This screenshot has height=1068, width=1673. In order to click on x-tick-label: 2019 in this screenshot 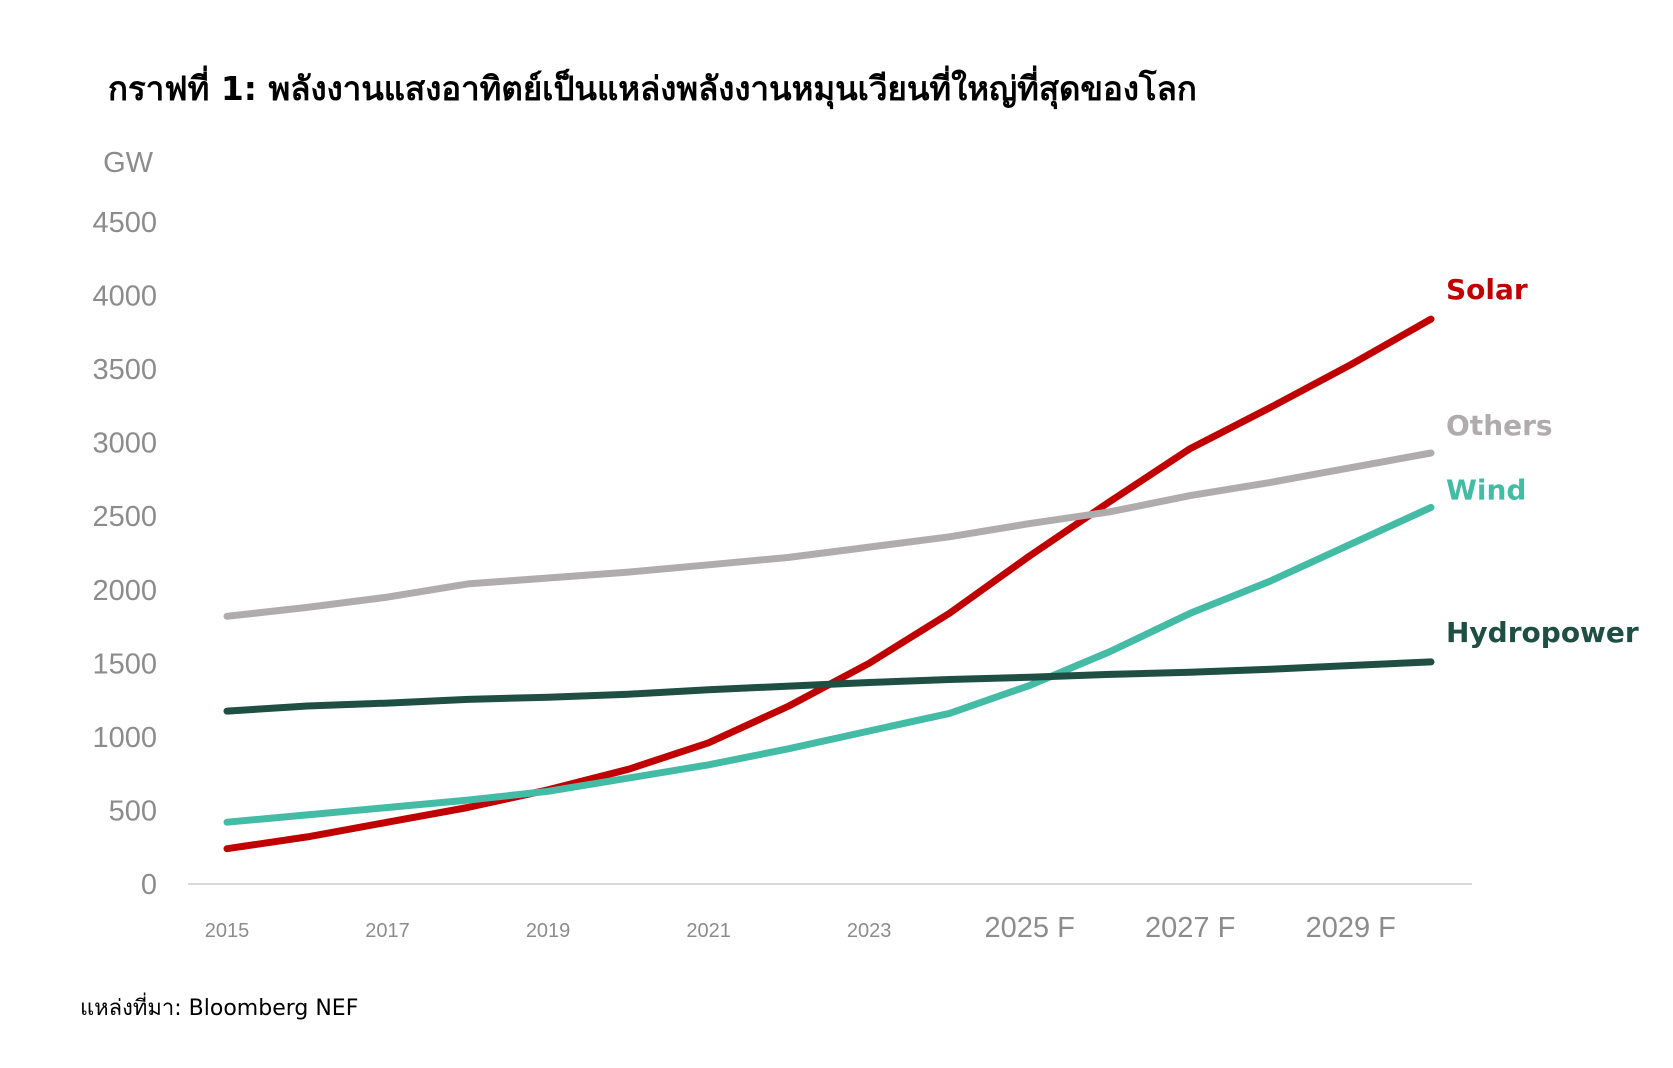, I will do `click(548, 931)`.